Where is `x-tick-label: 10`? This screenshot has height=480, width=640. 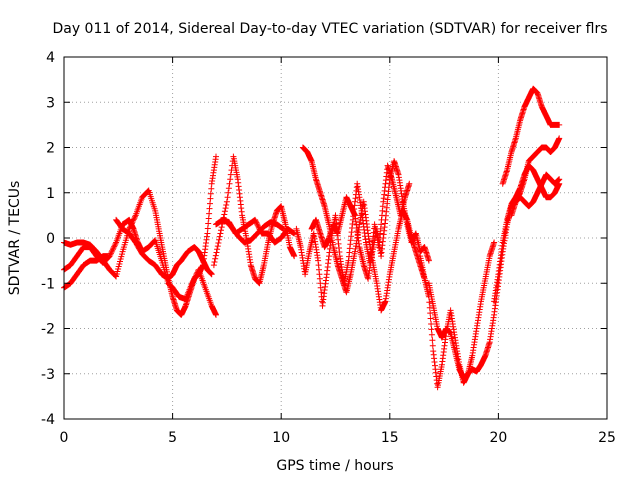 x-tick-label: 10 is located at coordinates (281, 438).